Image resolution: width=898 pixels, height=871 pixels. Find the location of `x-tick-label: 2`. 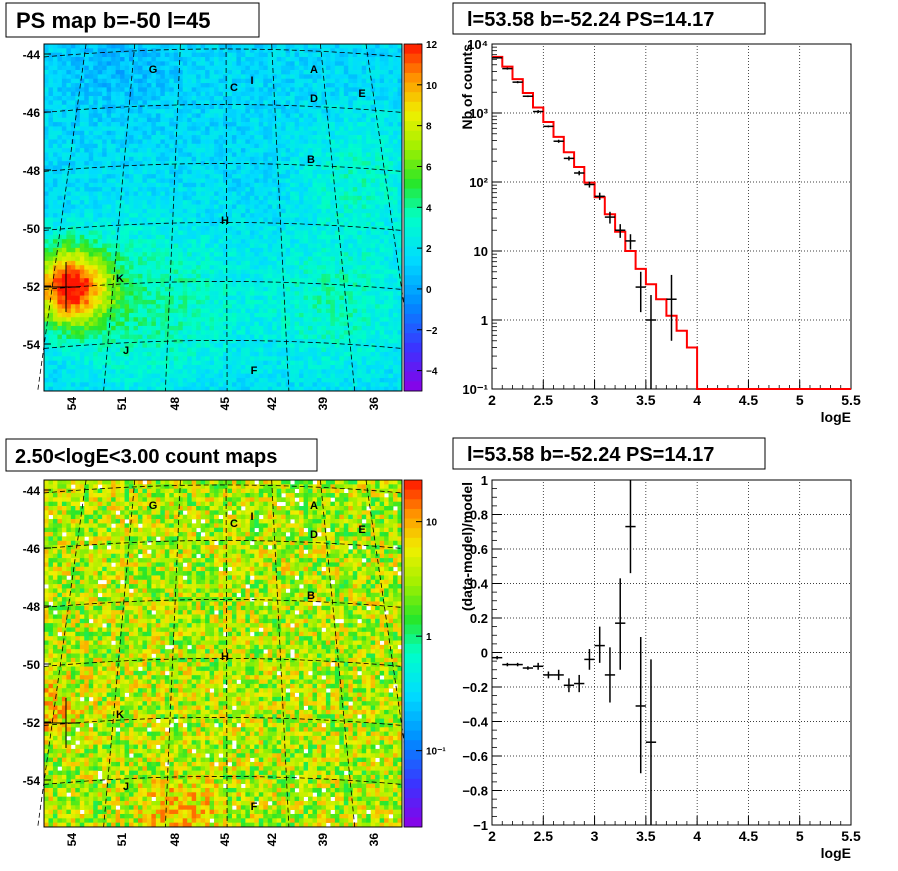

x-tick-label: 2 is located at coordinates (492, 400).